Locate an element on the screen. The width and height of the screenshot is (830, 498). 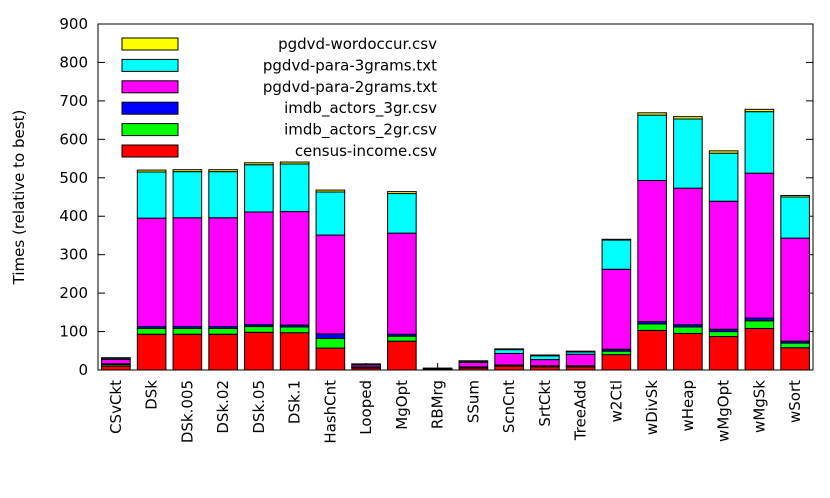
legend-label: census-income.csv is located at coordinates (366, 151).